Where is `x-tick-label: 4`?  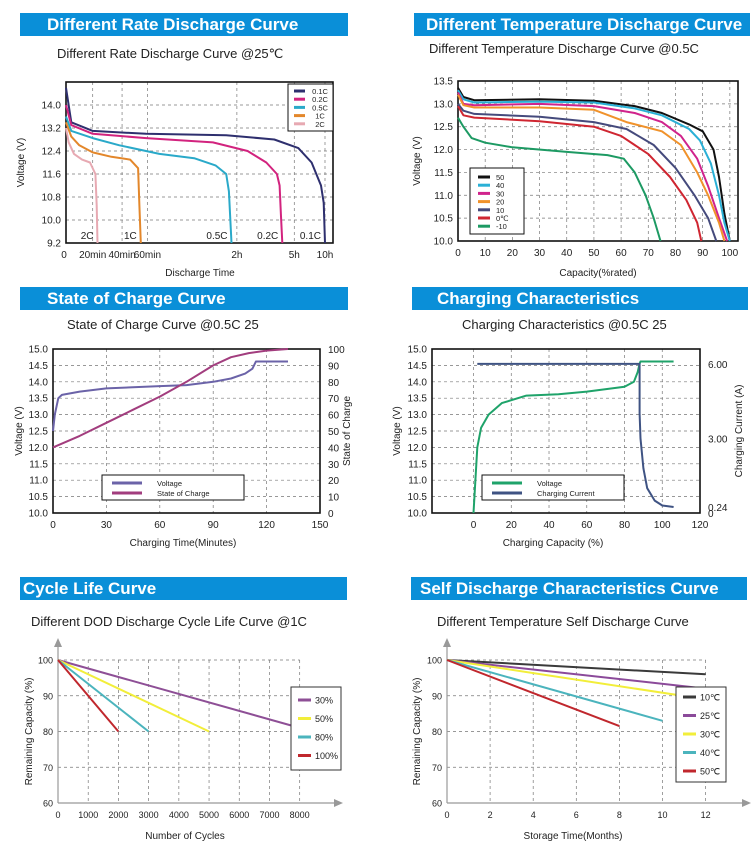 x-tick-label: 4 is located at coordinates (533, 815).